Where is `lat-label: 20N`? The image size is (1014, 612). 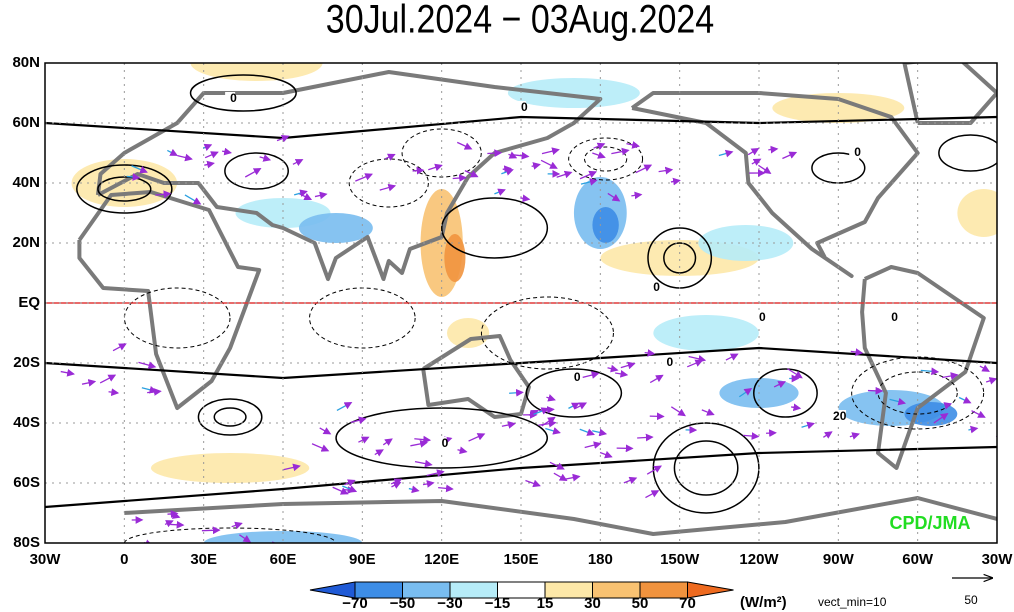
lat-label: 20N is located at coordinates (26, 242).